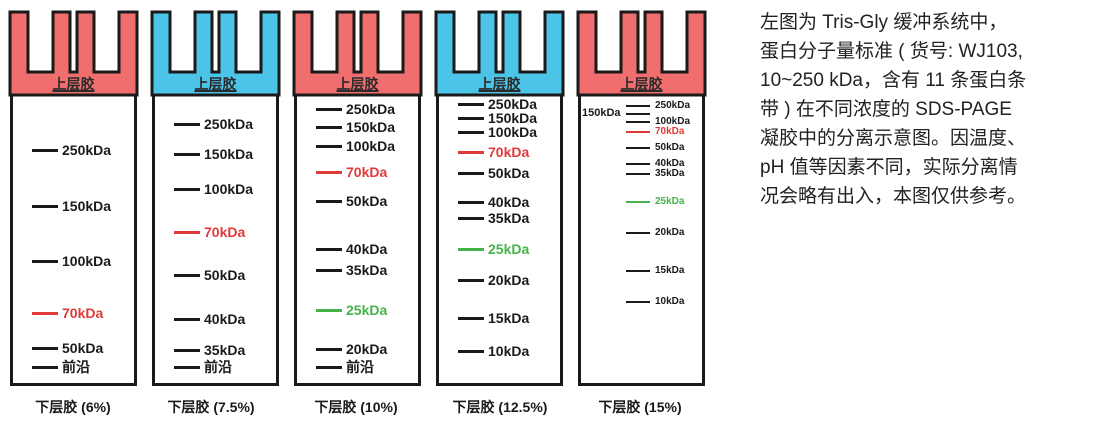 The width and height of the screenshot is (1096, 426). What do you see at coordinates (884, 22) in the screenshot?
I see `description-line: 左图为 Tris-Gly 缓冲系统中，` at bounding box center [884, 22].